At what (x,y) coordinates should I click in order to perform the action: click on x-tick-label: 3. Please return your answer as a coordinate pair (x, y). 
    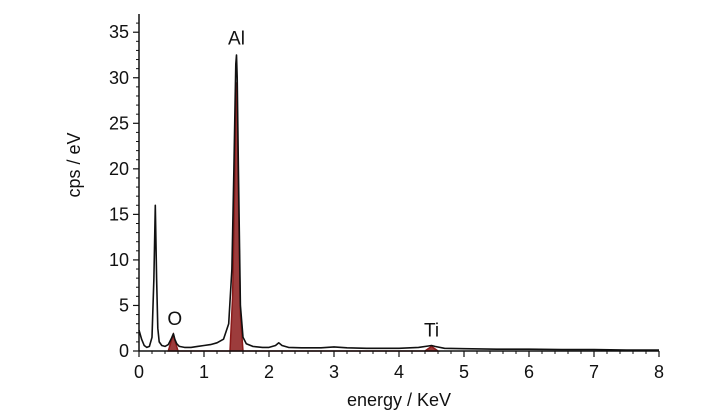
    Looking at the image, I should click on (334, 372).